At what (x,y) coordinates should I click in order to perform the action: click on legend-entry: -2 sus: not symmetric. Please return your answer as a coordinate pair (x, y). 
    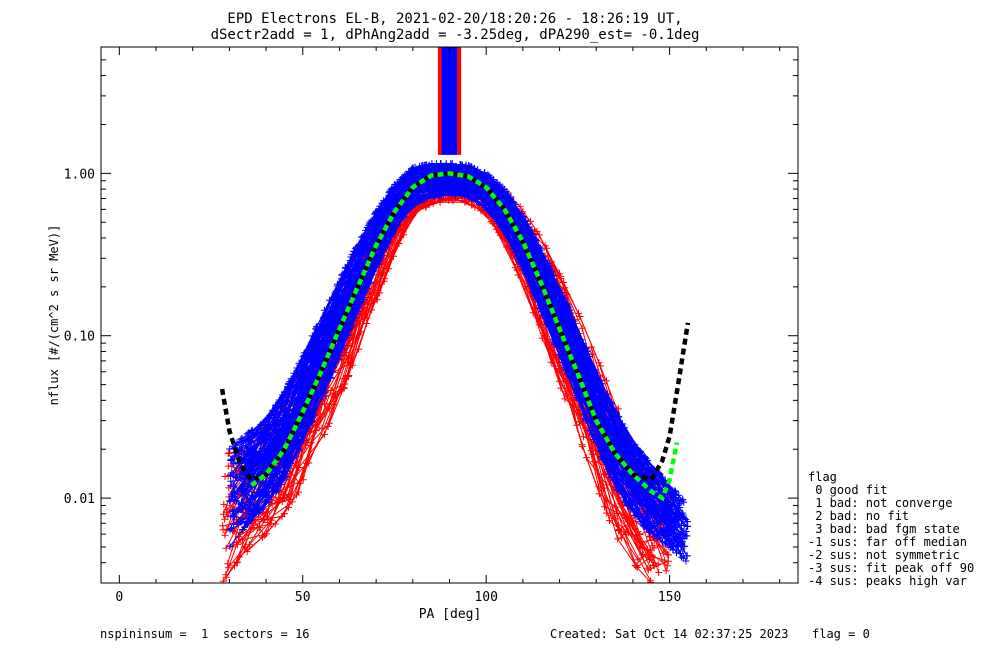
    Looking at the image, I should click on (884, 555).